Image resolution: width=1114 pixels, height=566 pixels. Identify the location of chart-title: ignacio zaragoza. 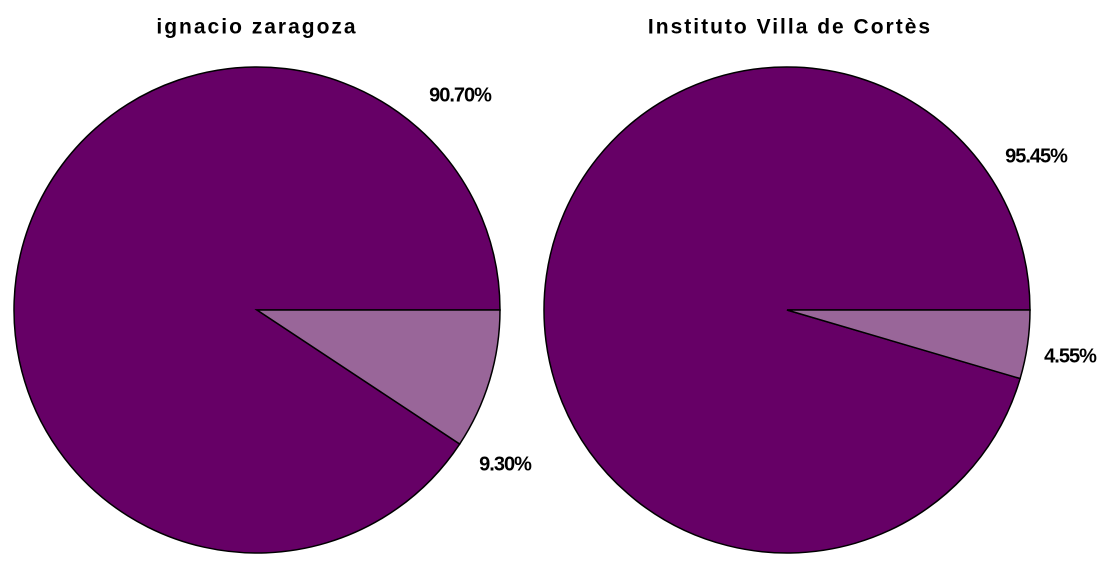
(256, 27).